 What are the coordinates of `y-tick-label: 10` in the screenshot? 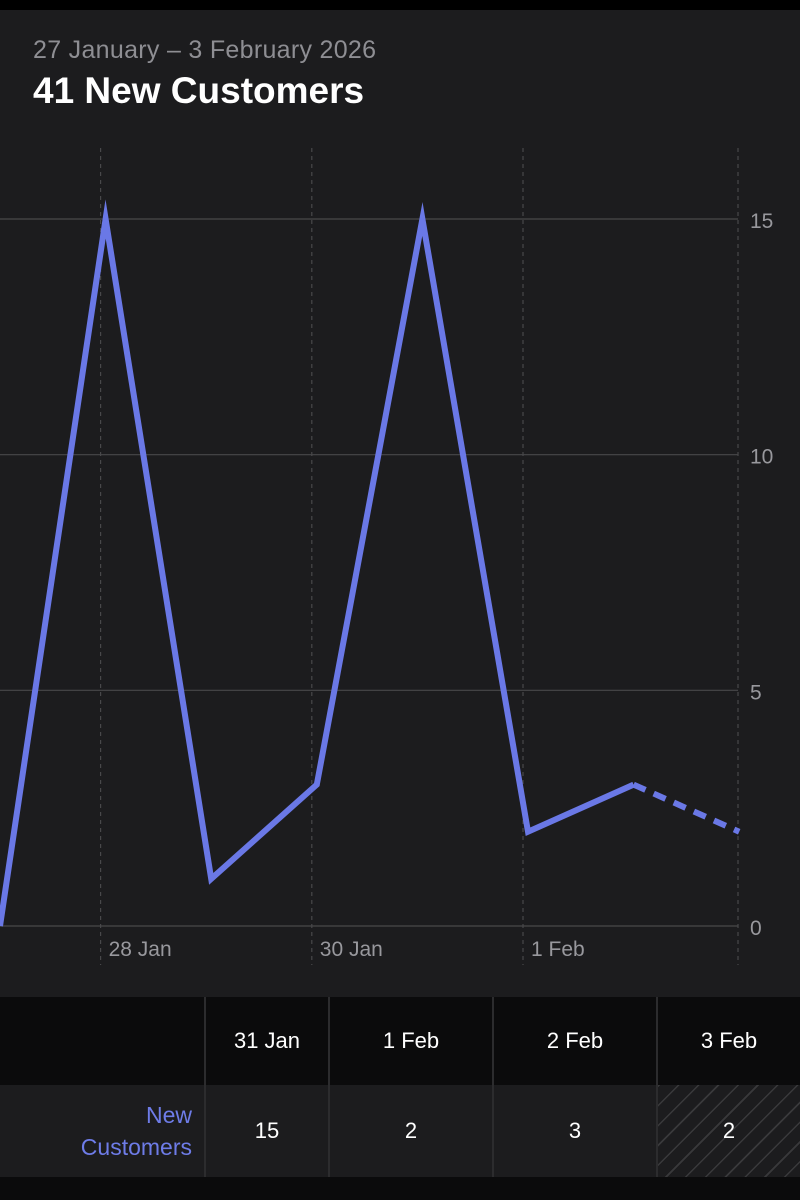 It's located at (761, 457).